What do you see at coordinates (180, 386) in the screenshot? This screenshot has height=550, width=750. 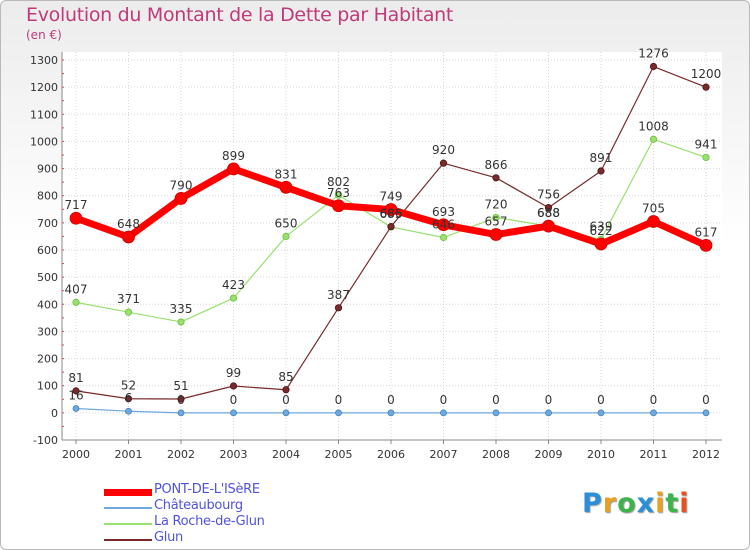 I see `data-label: 51` at bounding box center [180, 386].